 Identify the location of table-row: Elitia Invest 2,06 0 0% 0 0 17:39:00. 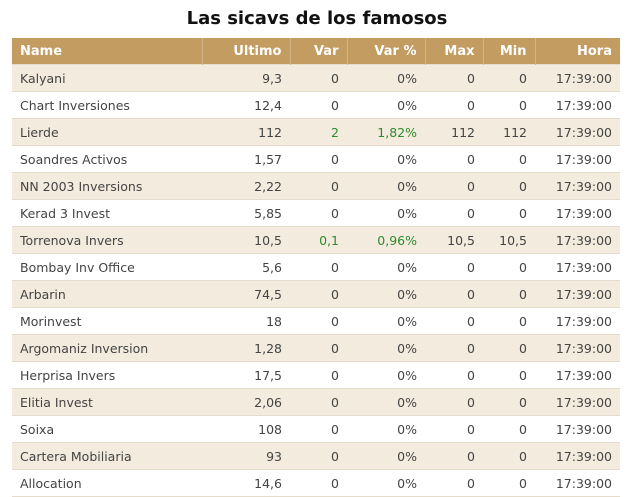
(316, 402).